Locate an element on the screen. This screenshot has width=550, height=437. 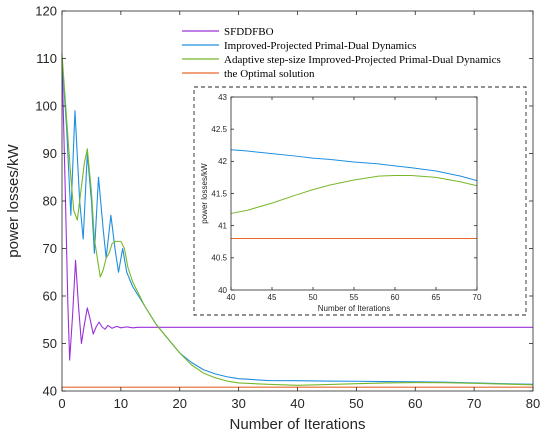
x-tick-label: 70 is located at coordinates (474, 403).